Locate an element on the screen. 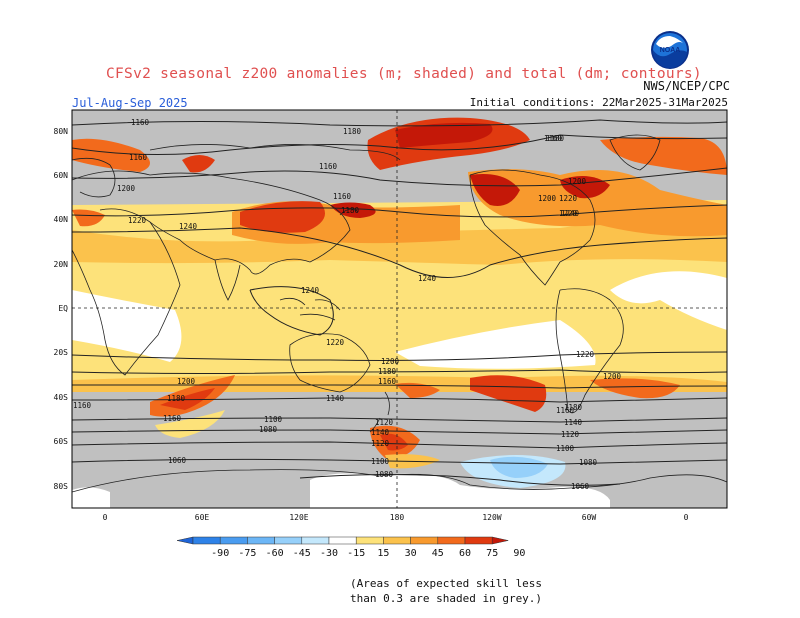  coast-australia is located at coordinates (330, 363).